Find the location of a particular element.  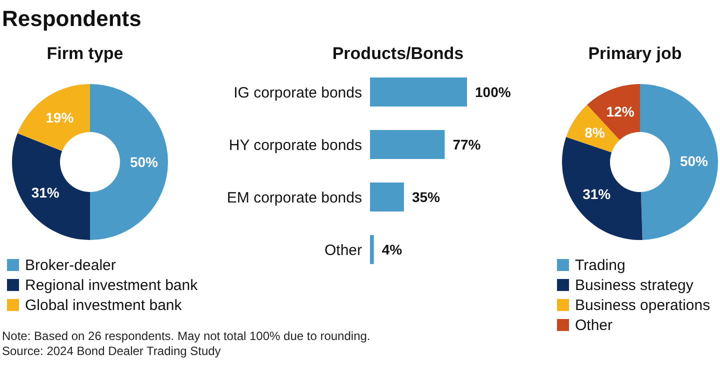

y-tick-label: EM corporate bonds is located at coordinates (294, 198).